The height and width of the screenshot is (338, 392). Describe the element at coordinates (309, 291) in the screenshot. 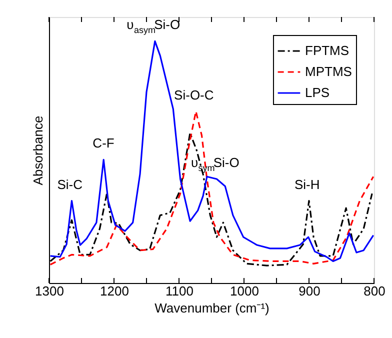

I see `x-tick-label: 900` at that location.